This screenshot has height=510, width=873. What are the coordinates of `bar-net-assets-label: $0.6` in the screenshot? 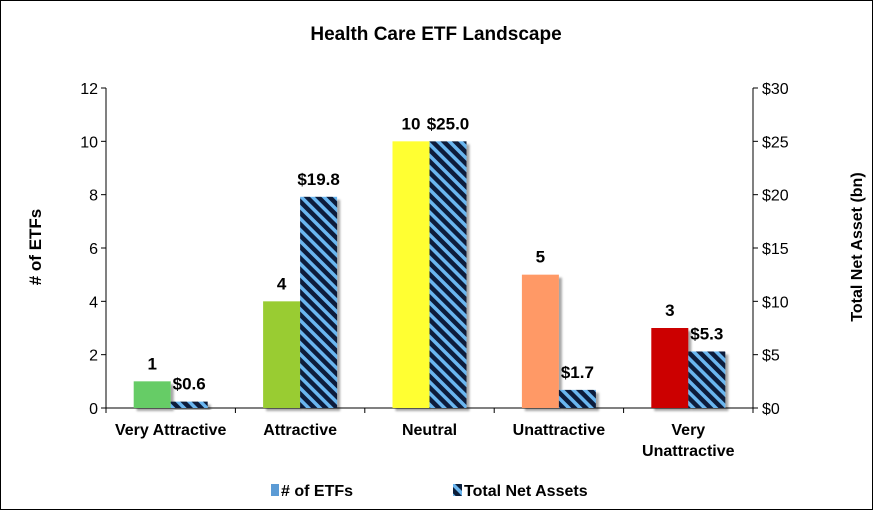 It's located at (189, 384).